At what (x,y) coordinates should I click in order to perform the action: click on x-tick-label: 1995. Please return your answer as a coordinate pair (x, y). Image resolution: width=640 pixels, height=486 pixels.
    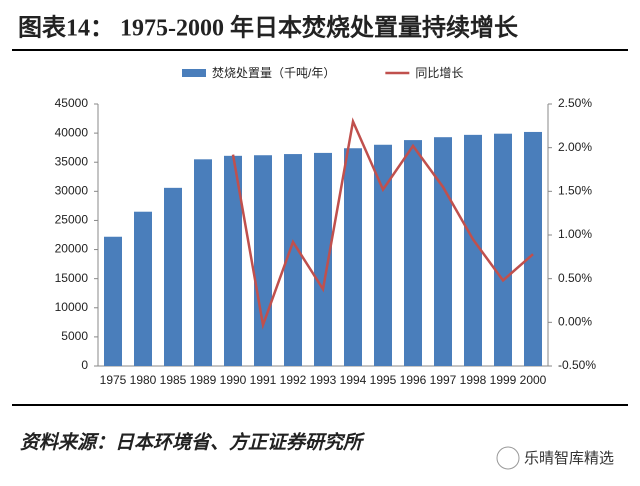
    Looking at the image, I should click on (383, 380).